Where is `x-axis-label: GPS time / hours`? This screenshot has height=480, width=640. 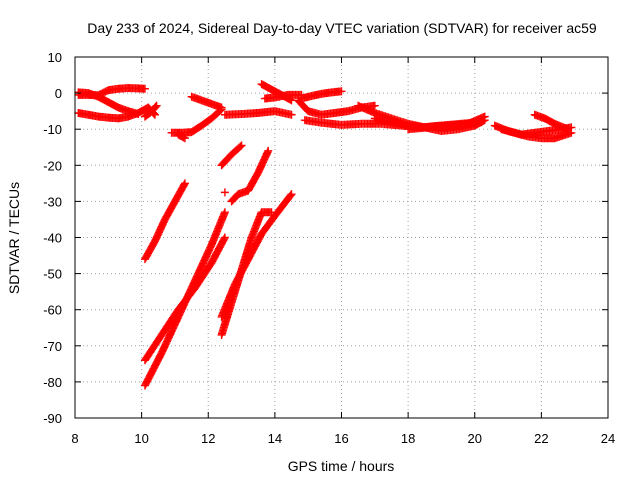
x-axis-label: GPS time / hours is located at coordinates (341, 466).